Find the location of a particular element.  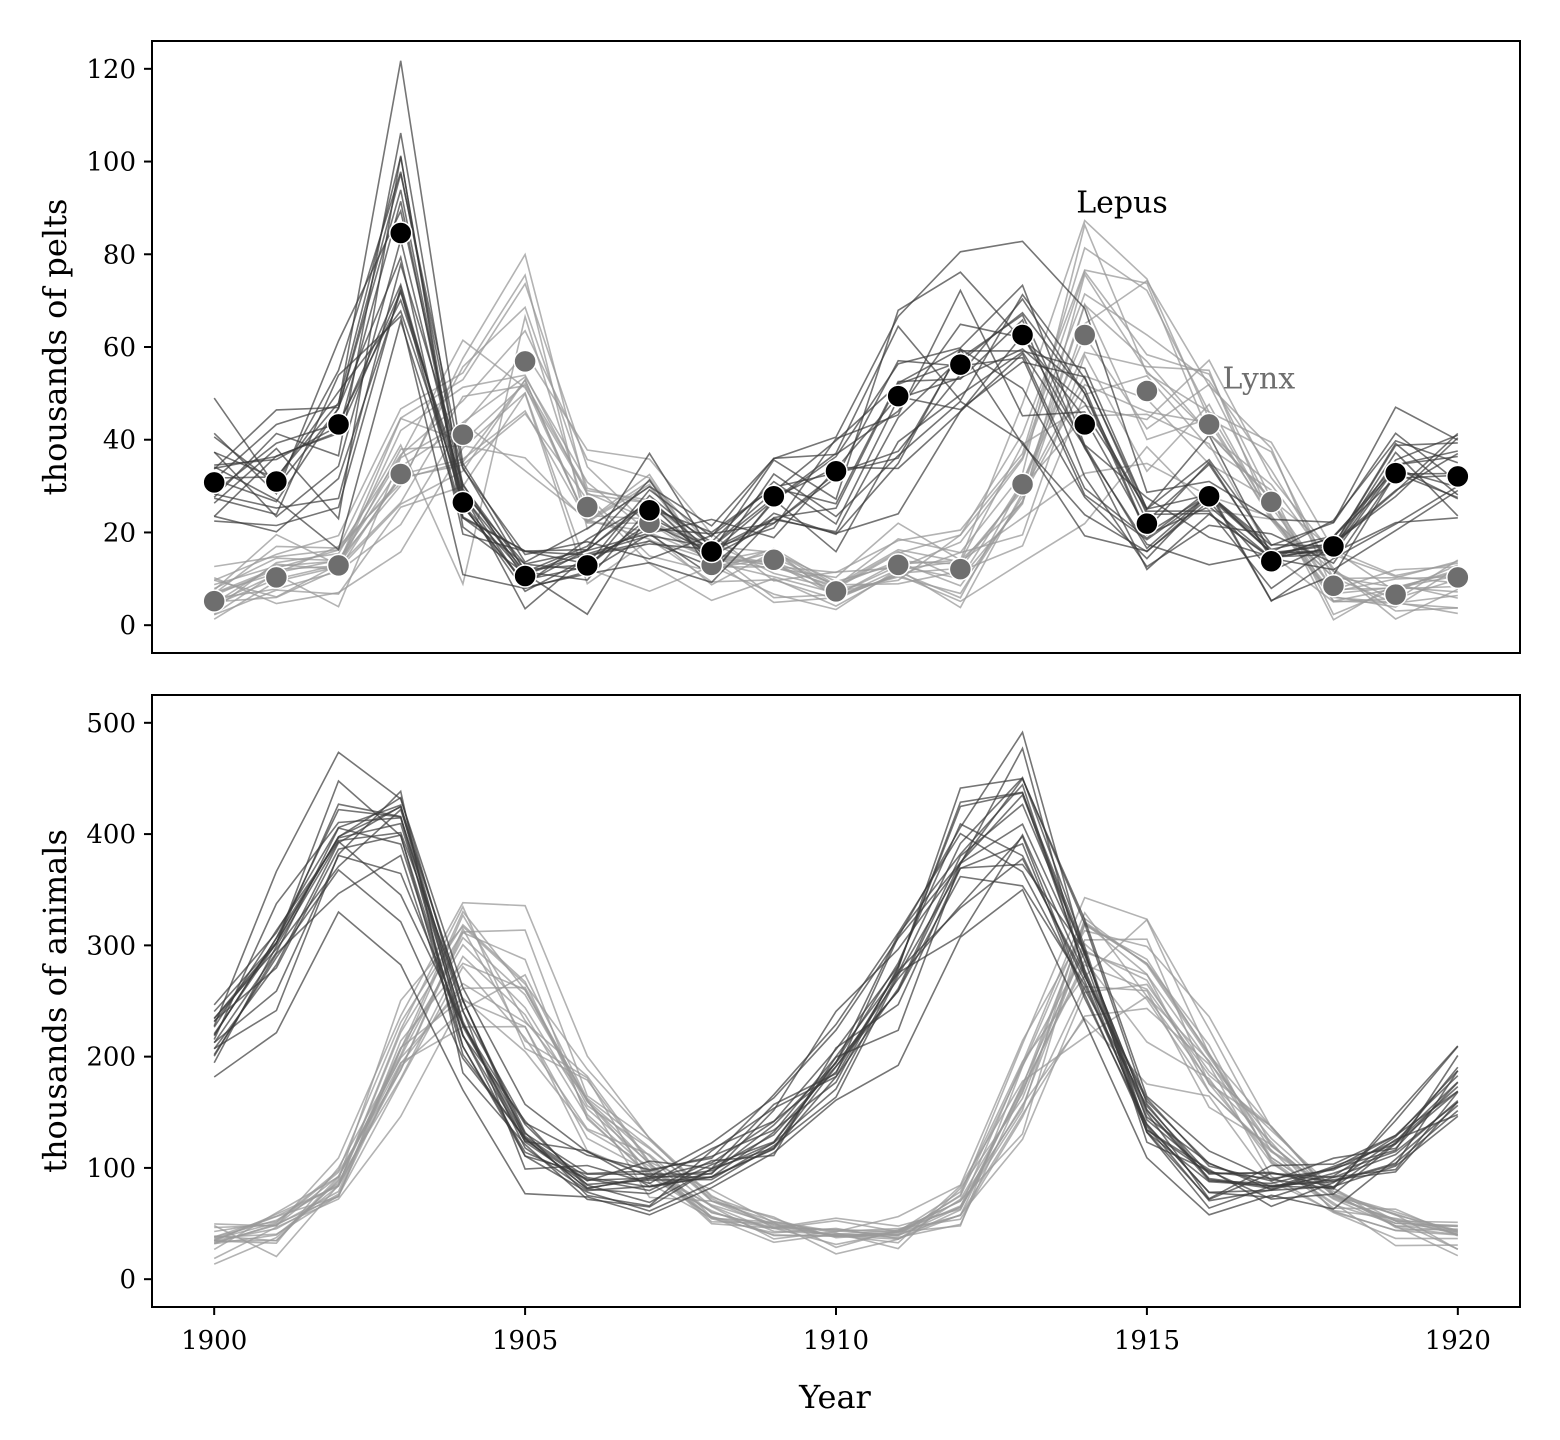

x-tick-label: 1915 is located at coordinates (1147, 1341).